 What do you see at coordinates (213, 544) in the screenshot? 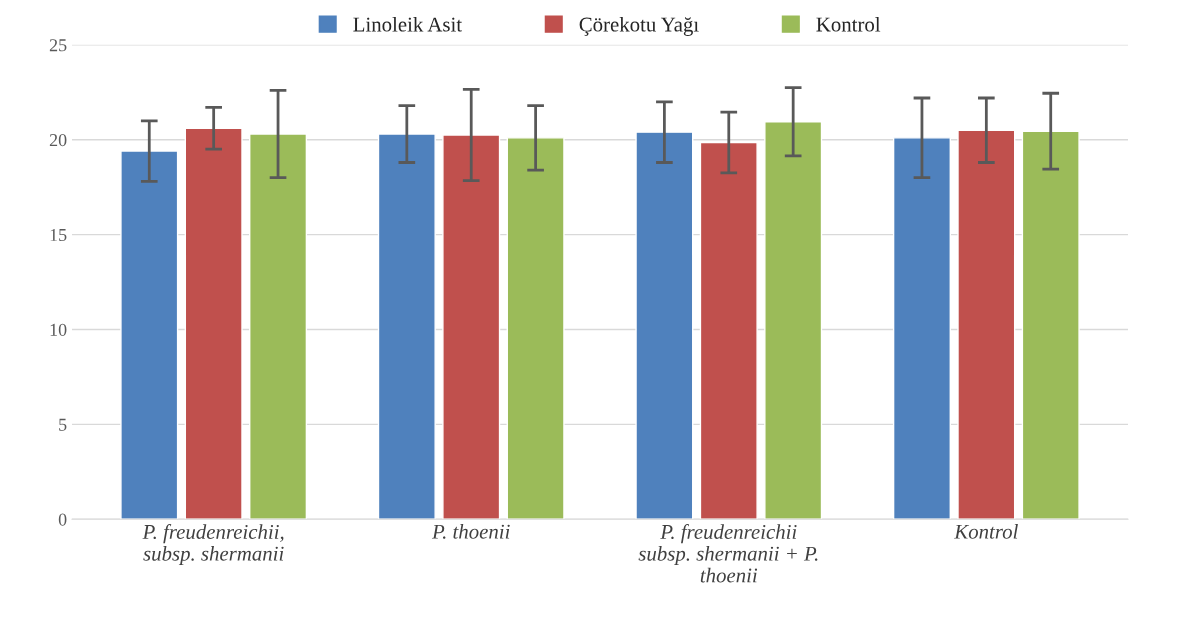
I see `x-tick-label: P. freudenreichii, subsp. shermanii` at bounding box center [213, 544].